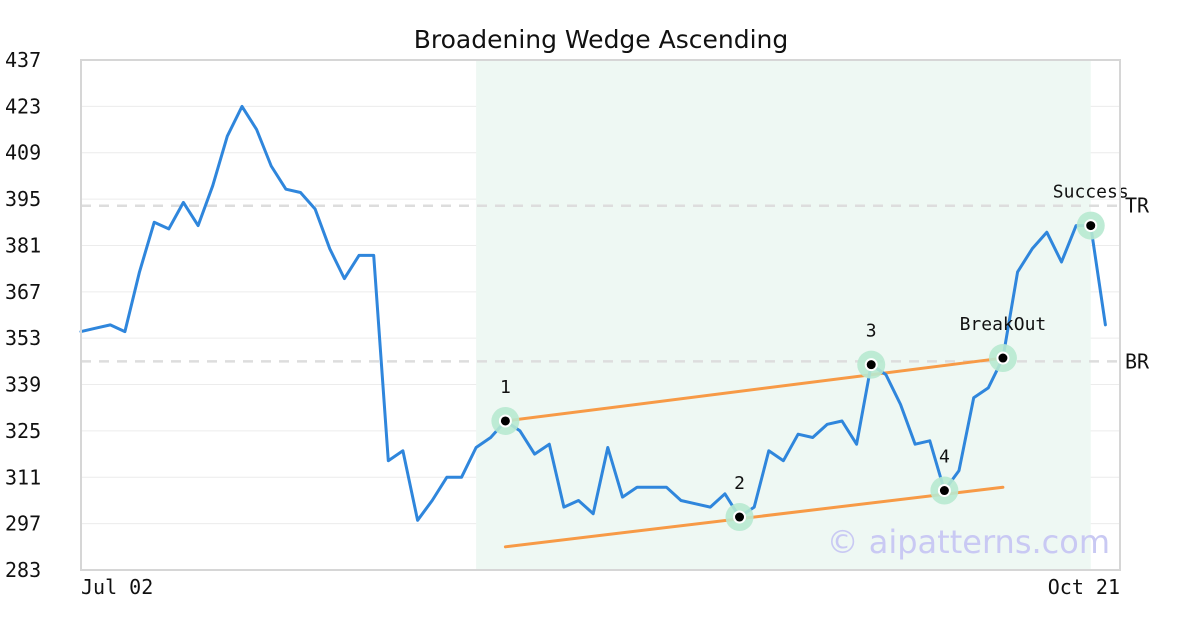 The image size is (1200, 630). Describe the element at coordinates (23, 477) in the screenshot. I see `y-tick-label: 311` at that location.